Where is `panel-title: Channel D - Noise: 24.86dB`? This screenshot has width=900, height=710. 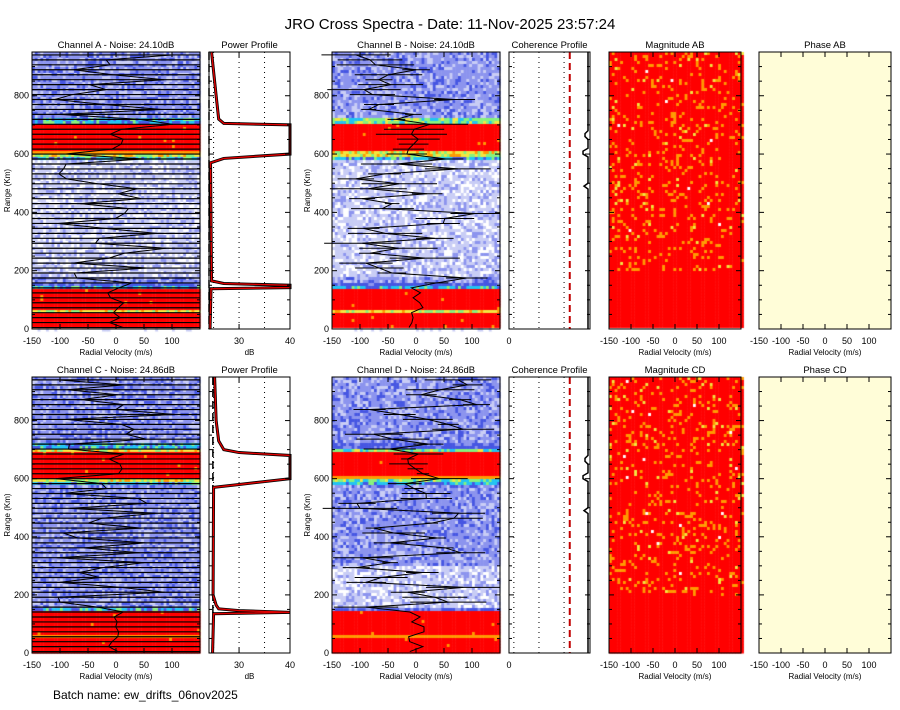 panel-title: Channel D - Noise: 24.86dB is located at coordinates (416, 370).